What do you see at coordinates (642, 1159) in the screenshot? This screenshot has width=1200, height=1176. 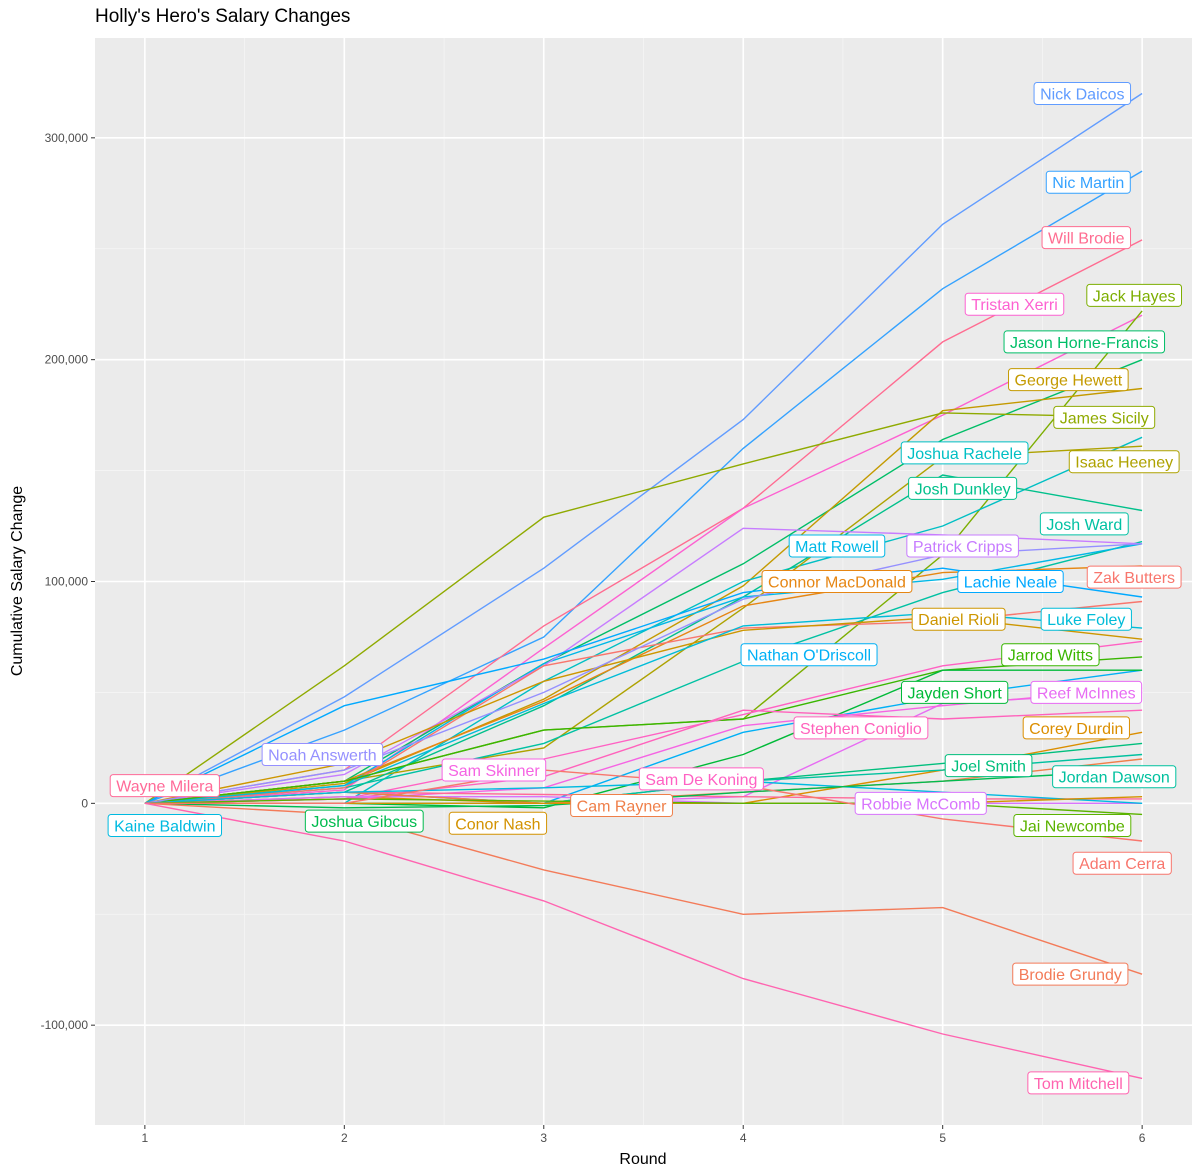 I see `x-axis-title: Round` at bounding box center [642, 1159].